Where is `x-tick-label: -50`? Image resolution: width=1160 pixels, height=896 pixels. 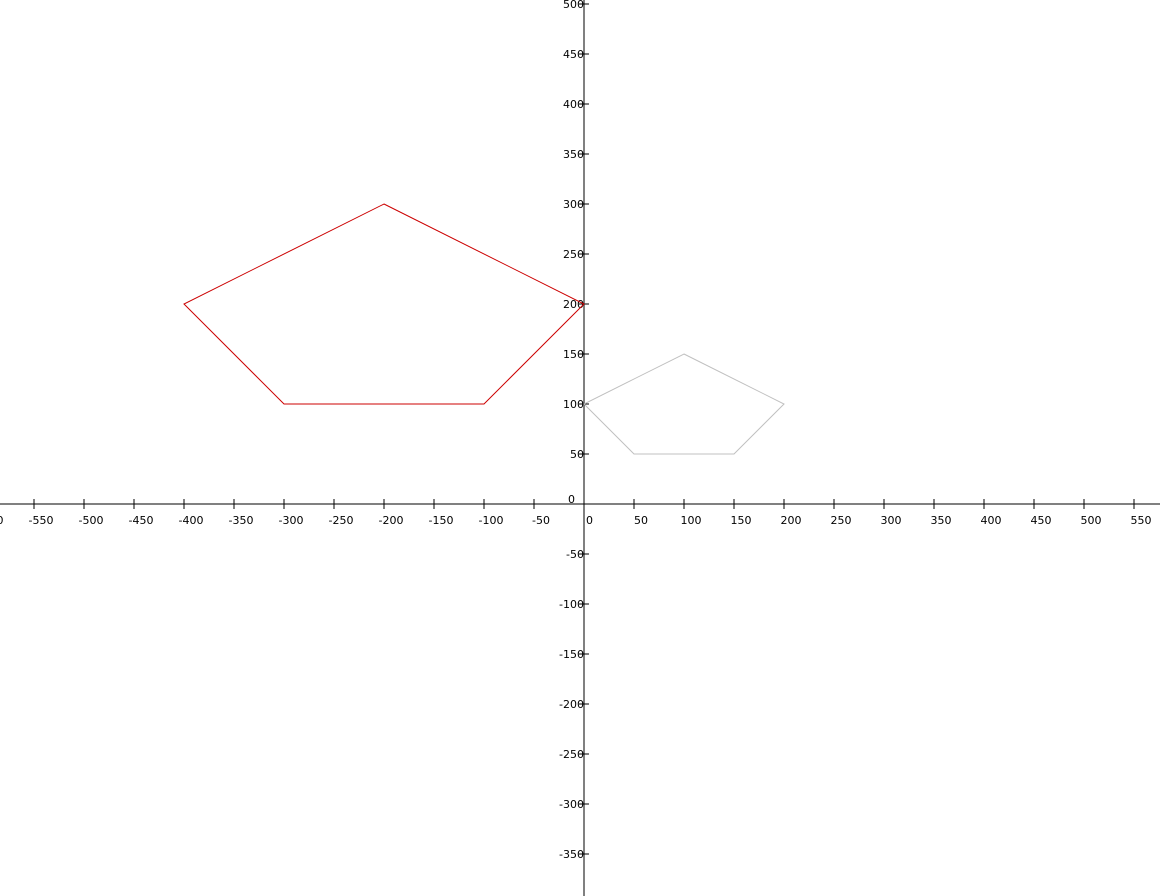 x-tick-label: -50 is located at coordinates (541, 520).